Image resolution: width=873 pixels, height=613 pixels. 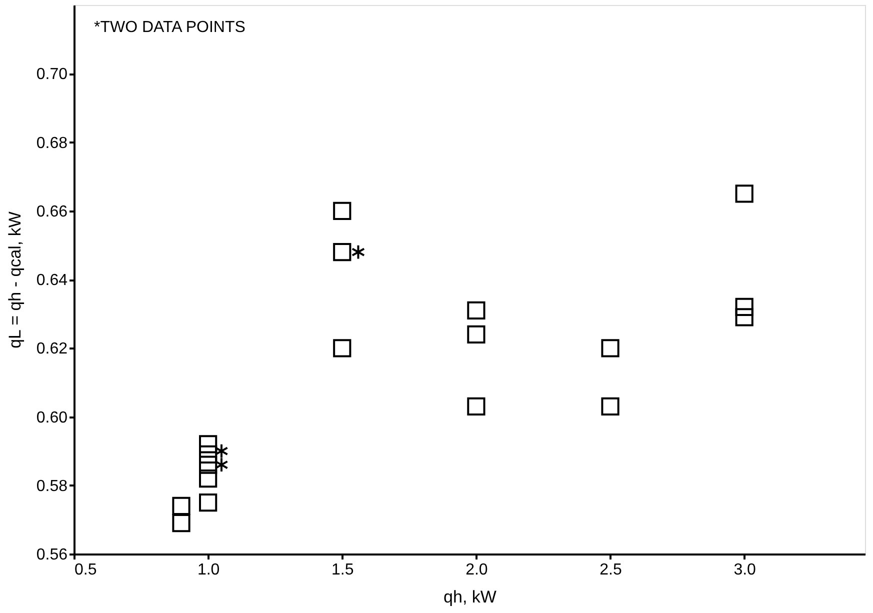 I want to click on x-tick-label: 1.0, so click(x=208, y=570).